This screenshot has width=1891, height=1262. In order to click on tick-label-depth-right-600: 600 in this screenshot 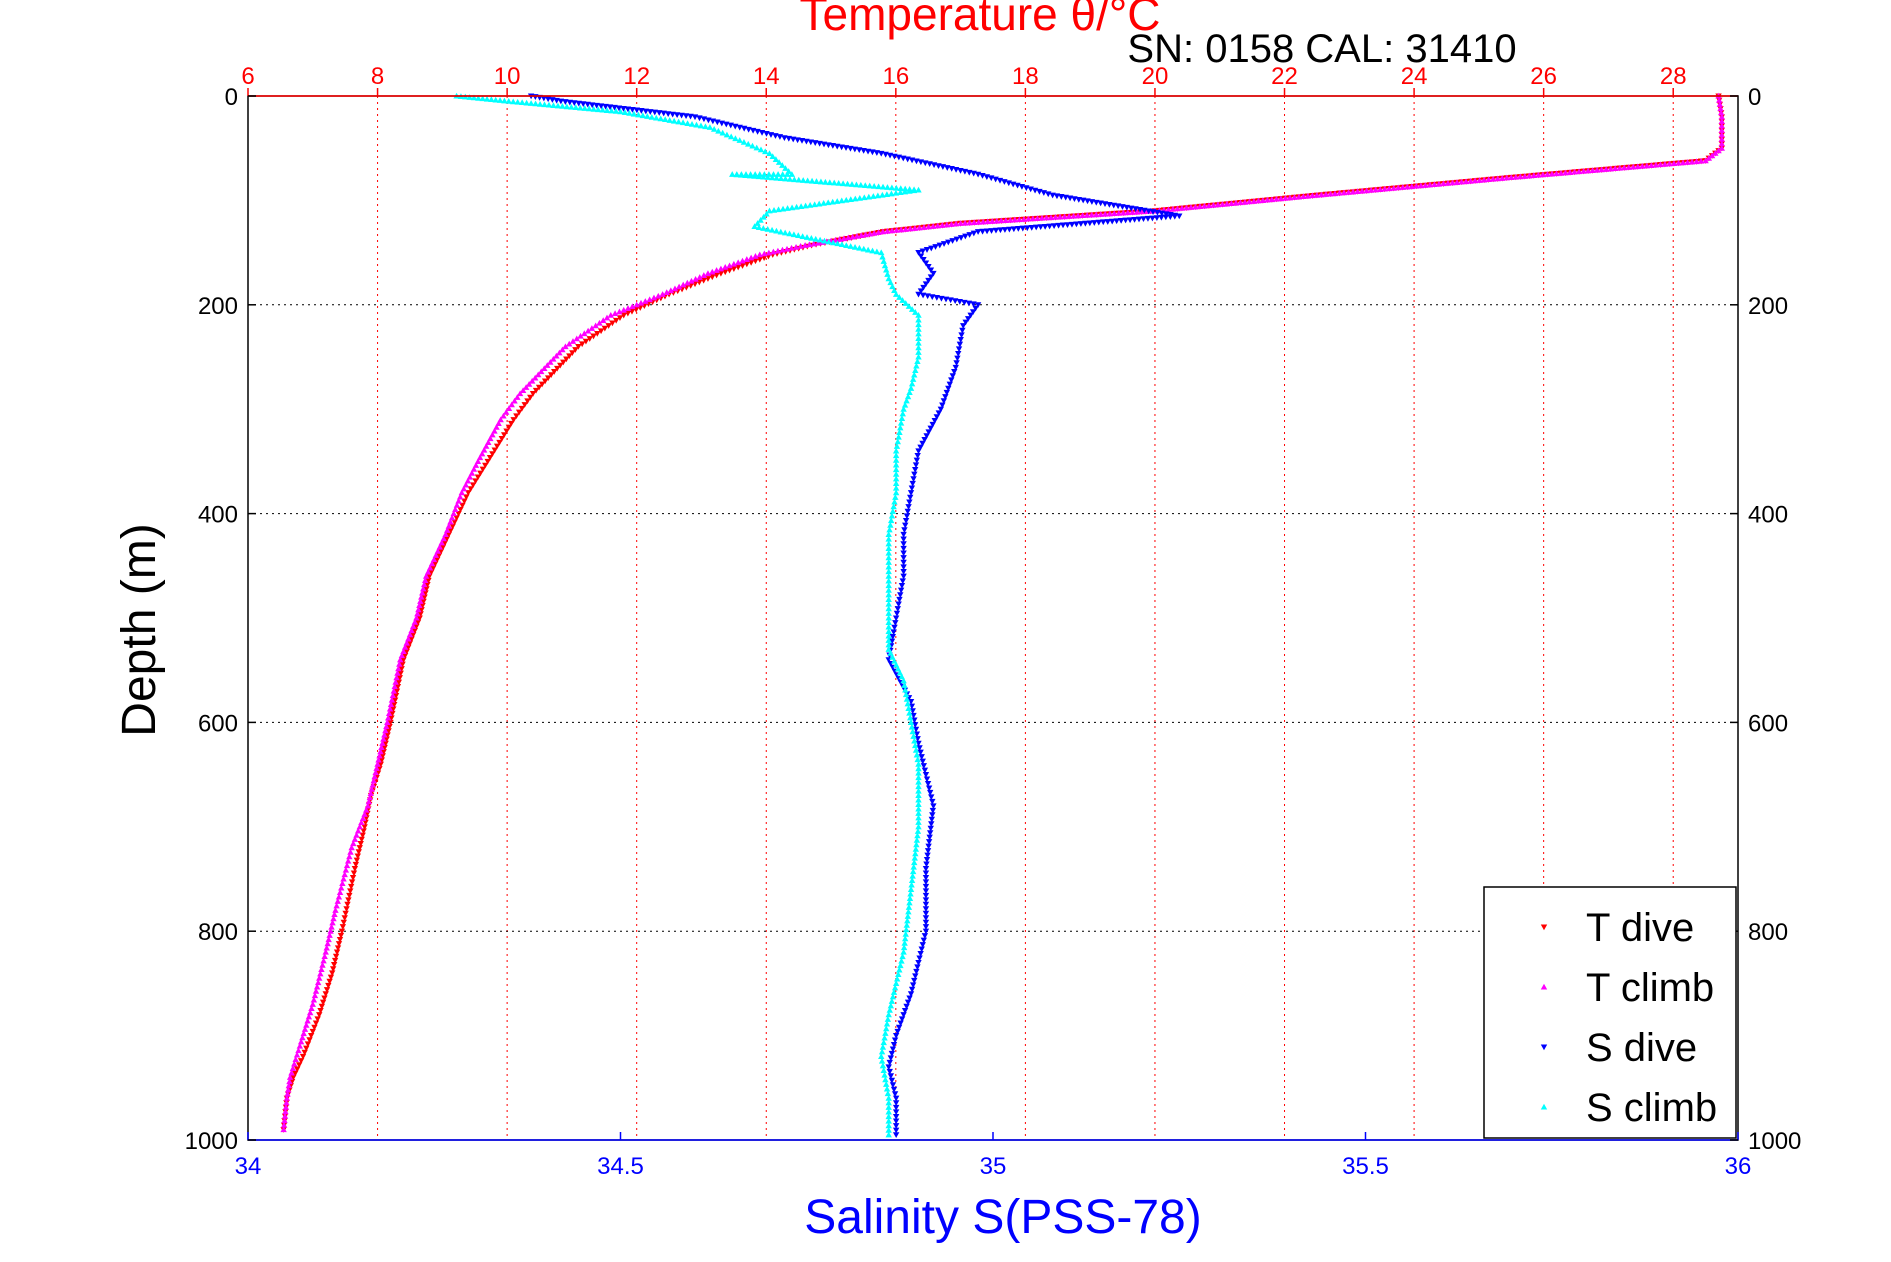, I will do `click(1768, 723)`.